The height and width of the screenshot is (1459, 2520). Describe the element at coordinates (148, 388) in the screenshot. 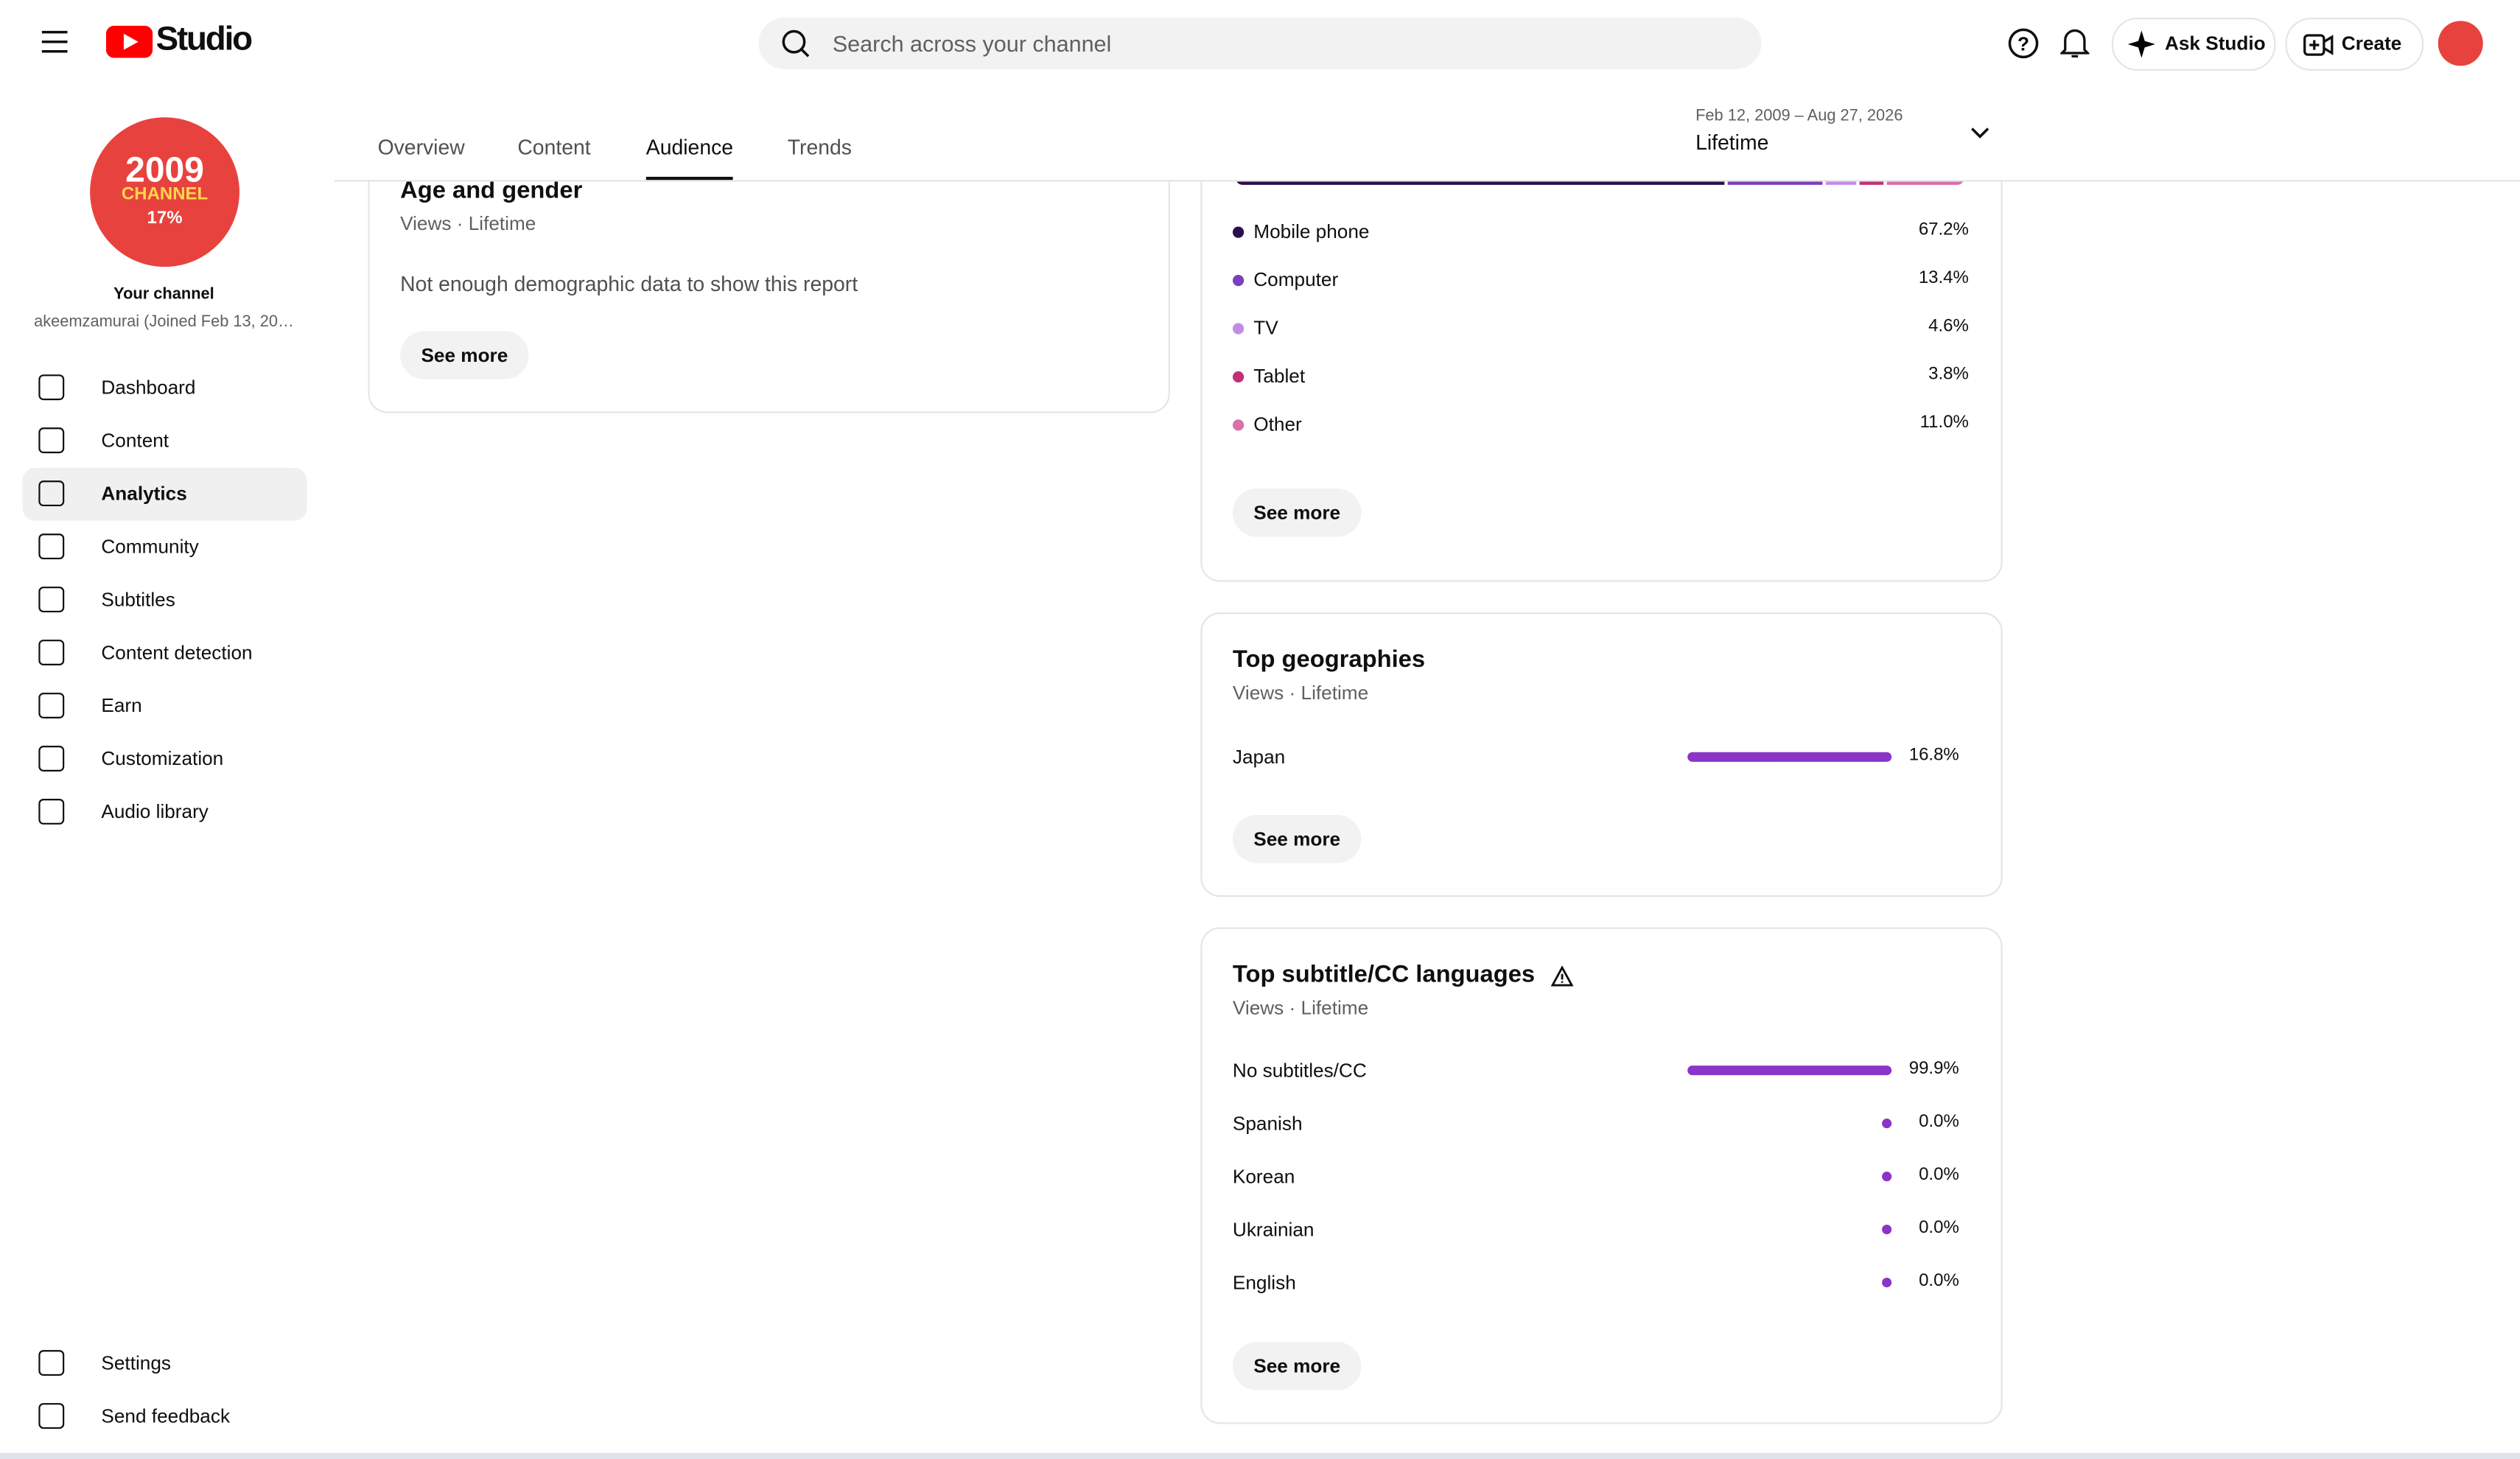

I see `nav-item: Dashboard` at that location.